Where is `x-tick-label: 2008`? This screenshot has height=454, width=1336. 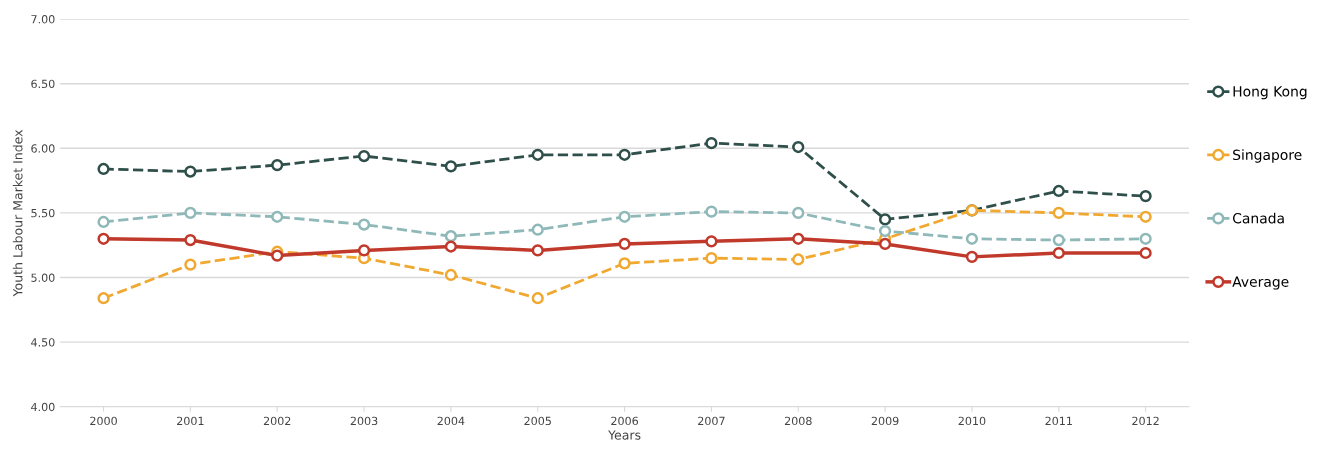 x-tick-label: 2008 is located at coordinates (798, 421).